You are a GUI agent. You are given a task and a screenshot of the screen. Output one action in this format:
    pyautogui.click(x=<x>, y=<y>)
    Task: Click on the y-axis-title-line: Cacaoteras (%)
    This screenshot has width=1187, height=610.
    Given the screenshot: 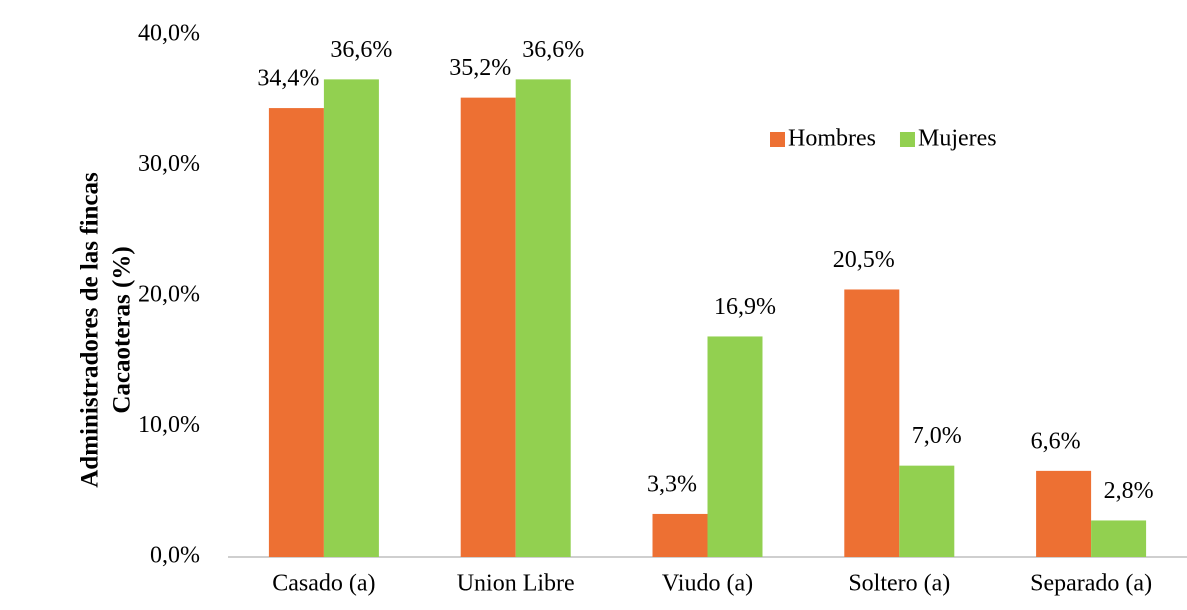 What is the action you would take?
    pyautogui.click(x=122, y=329)
    